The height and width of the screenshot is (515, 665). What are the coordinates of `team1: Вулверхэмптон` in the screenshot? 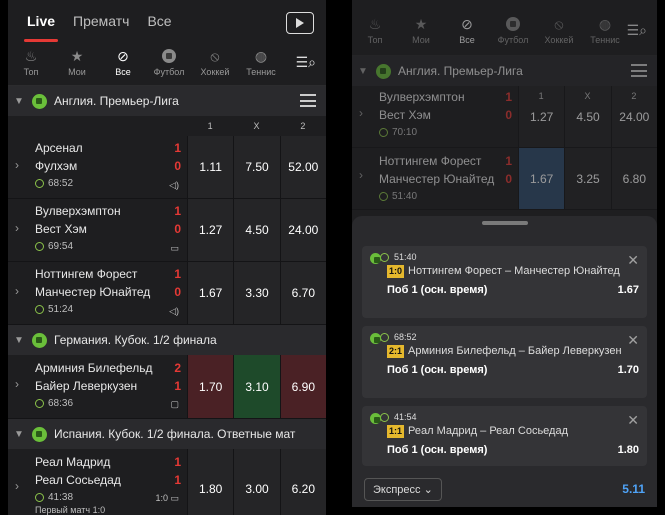 It's located at (422, 97).